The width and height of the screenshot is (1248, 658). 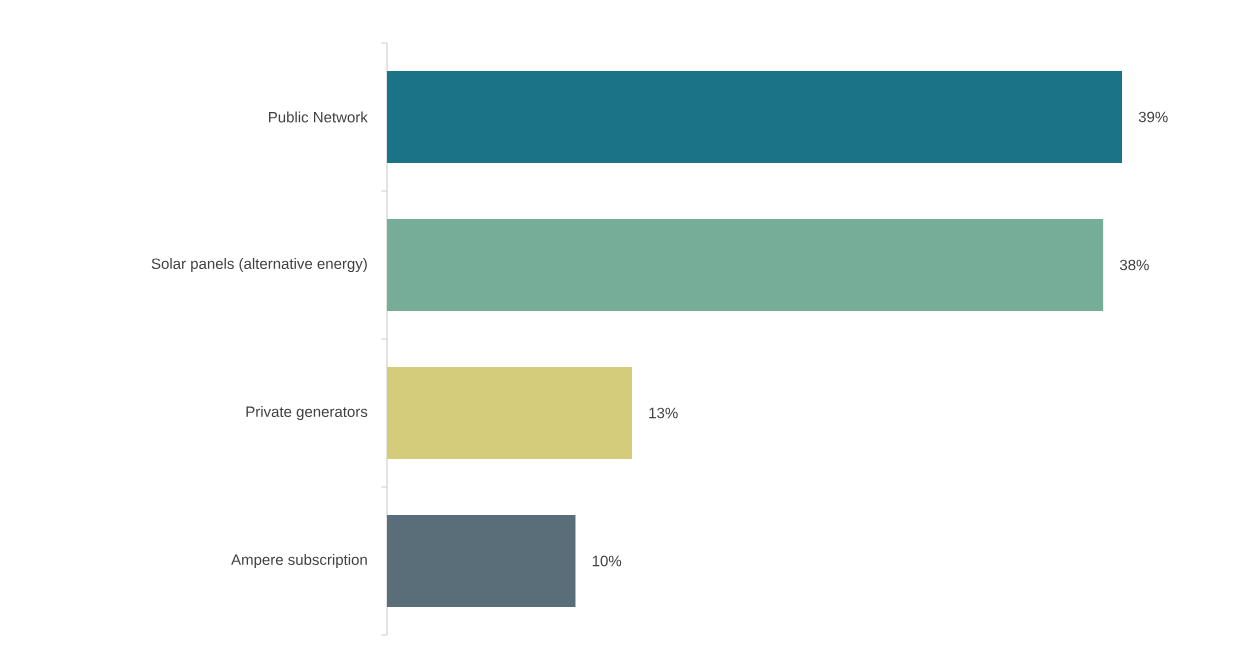 What do you see at coordinates (259, 264) in the screenshot?
I see `y-tick-label: Solar panels (alternative energy)` at bounding box center [259, 264].